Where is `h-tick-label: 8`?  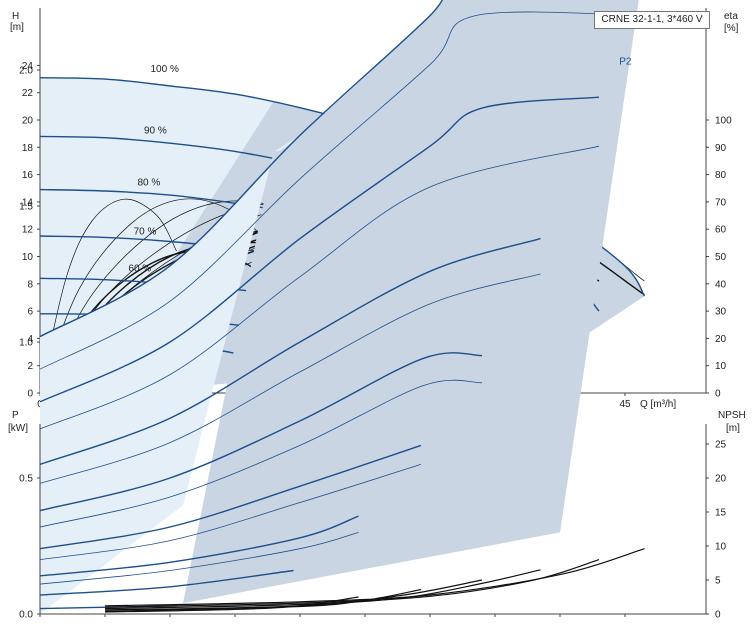
h-tick-label: 8 is located at coordinates (30, 284).